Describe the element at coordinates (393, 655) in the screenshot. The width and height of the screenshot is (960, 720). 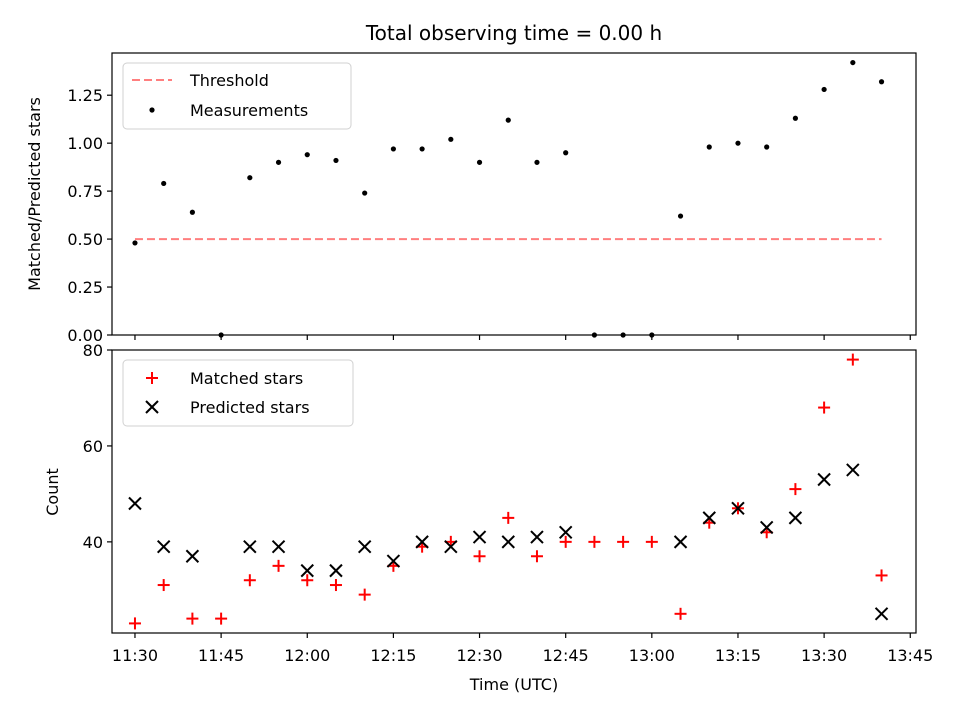
I see `xtick-label: 12:15` at that location.